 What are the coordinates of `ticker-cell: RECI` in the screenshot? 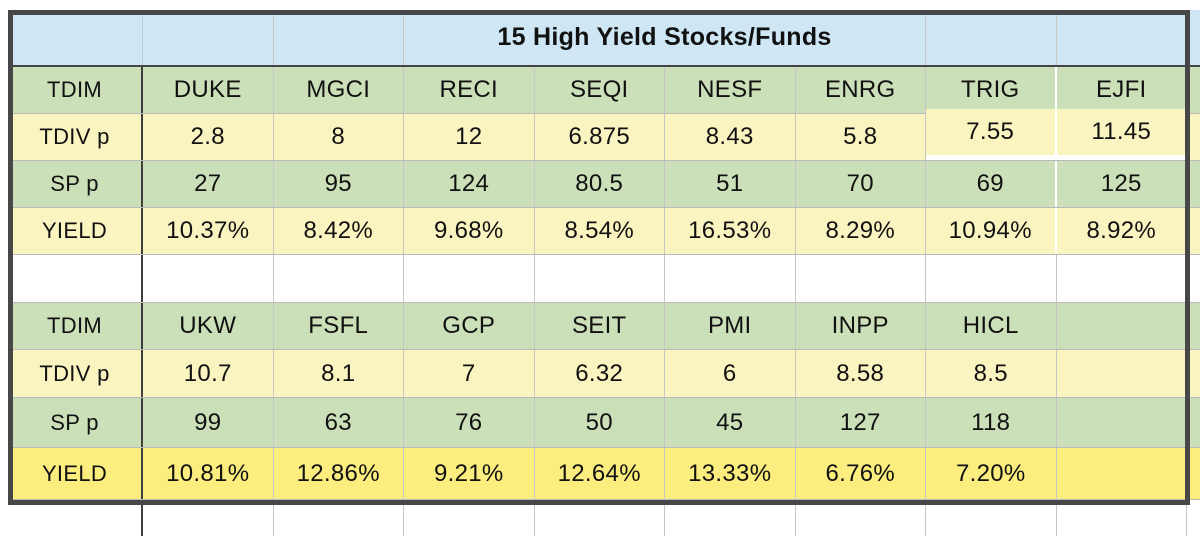 It's located at (469, 90).